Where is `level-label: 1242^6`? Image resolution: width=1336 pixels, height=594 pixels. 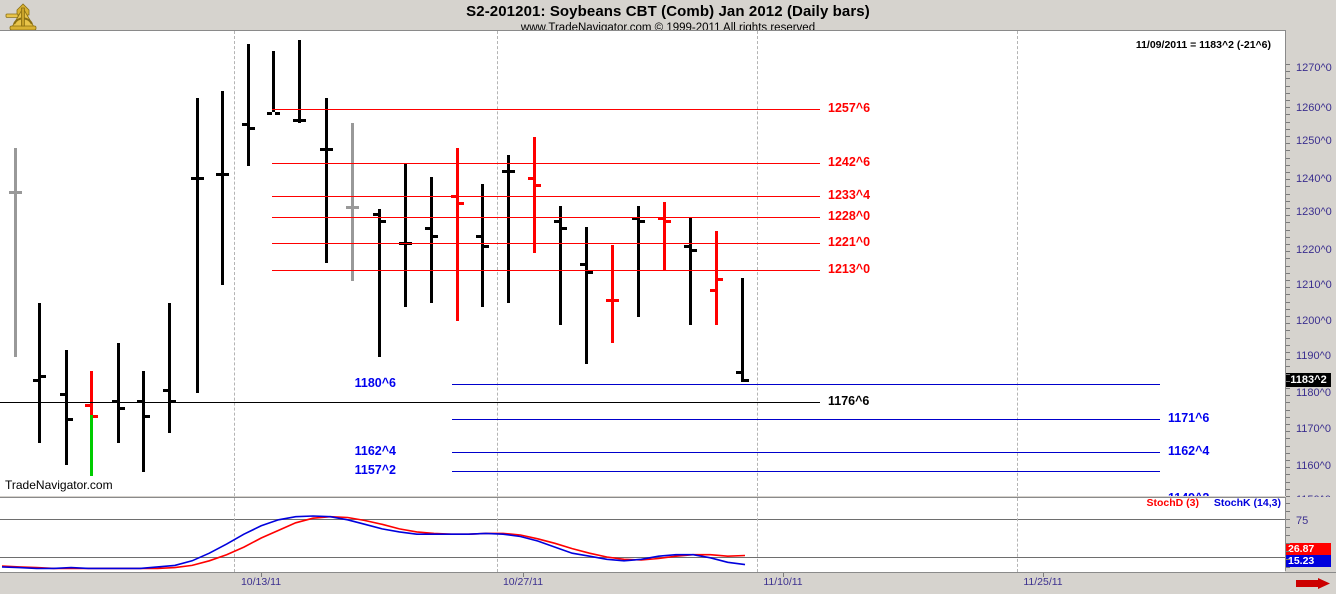 level-label: 1242^6 is located at coordinates (849, 162).